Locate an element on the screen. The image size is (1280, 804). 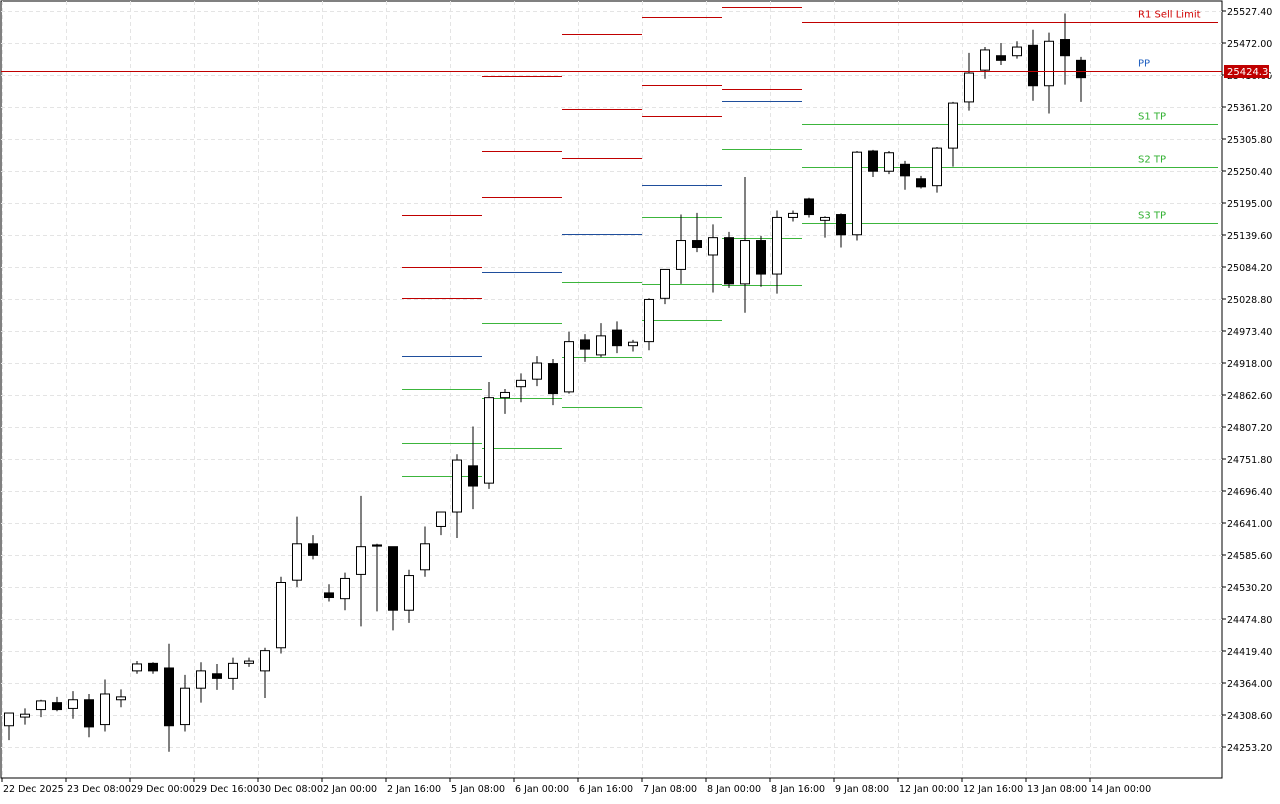
x-tick-label: 5 Jan 08:00 is located at coordinates (478, 789).